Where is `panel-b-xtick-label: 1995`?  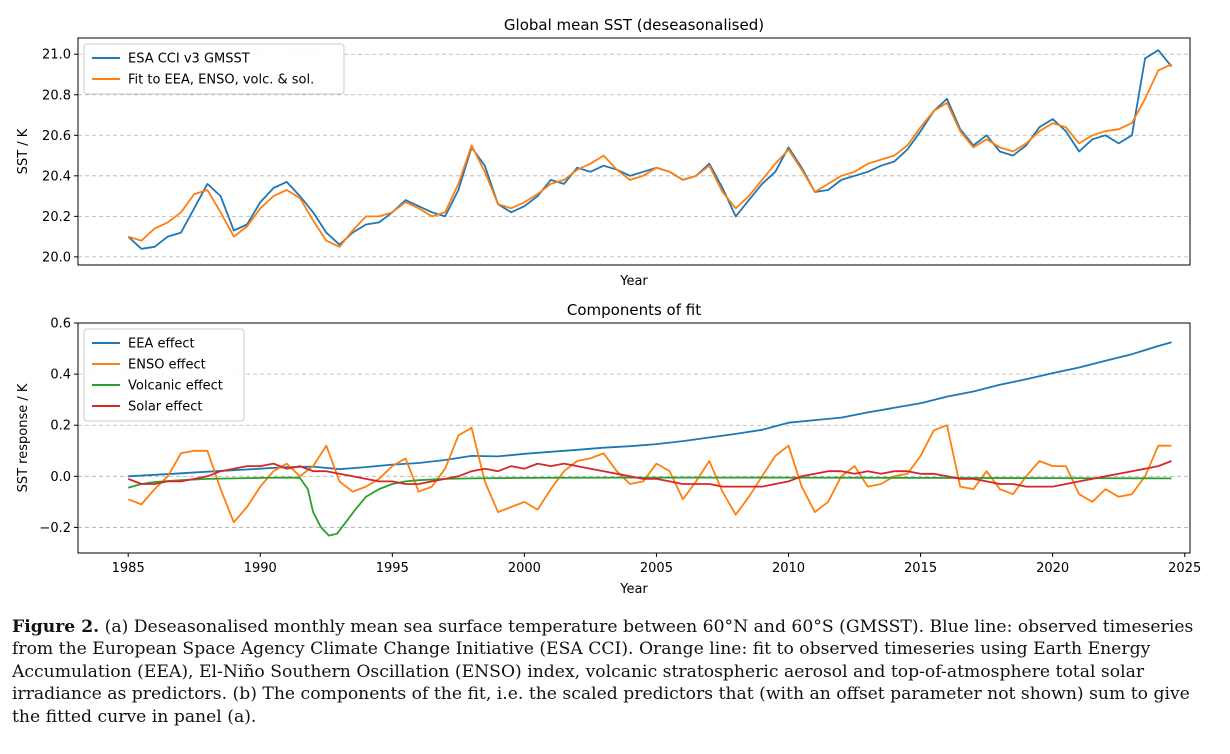 panel-b-xtick-label: 1995 is located at coordinates (392, 568).